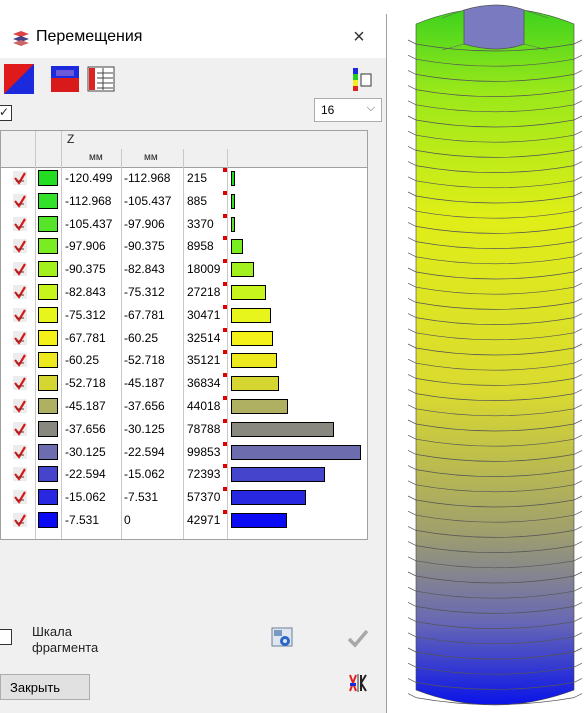  I want to click on range-from: -45.187, so click(85, 406).